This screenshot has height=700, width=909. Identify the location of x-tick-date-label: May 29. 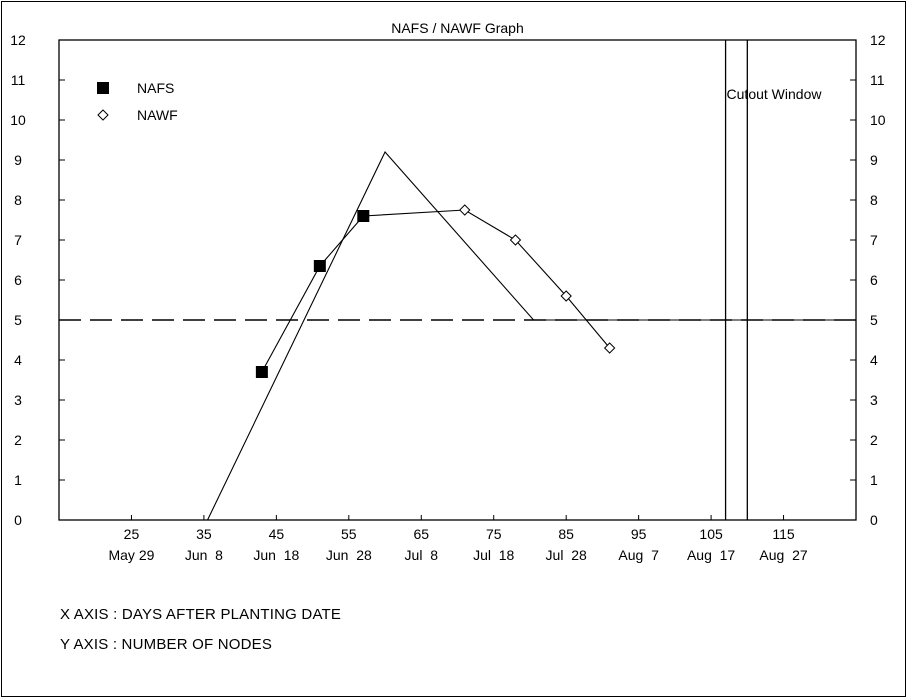
(131, 555).